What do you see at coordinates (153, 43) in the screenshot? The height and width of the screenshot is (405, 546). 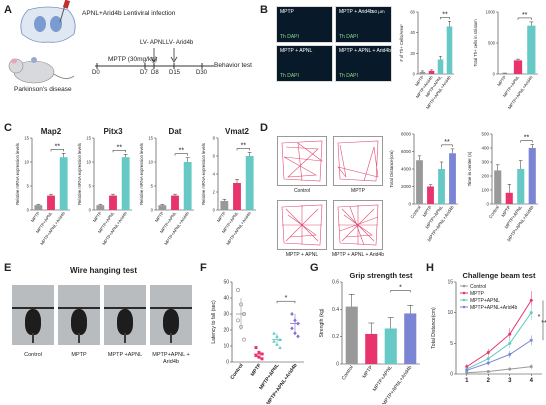 I see `lv-apnl-label: LV- APNL` at bounding box center [153, 43].